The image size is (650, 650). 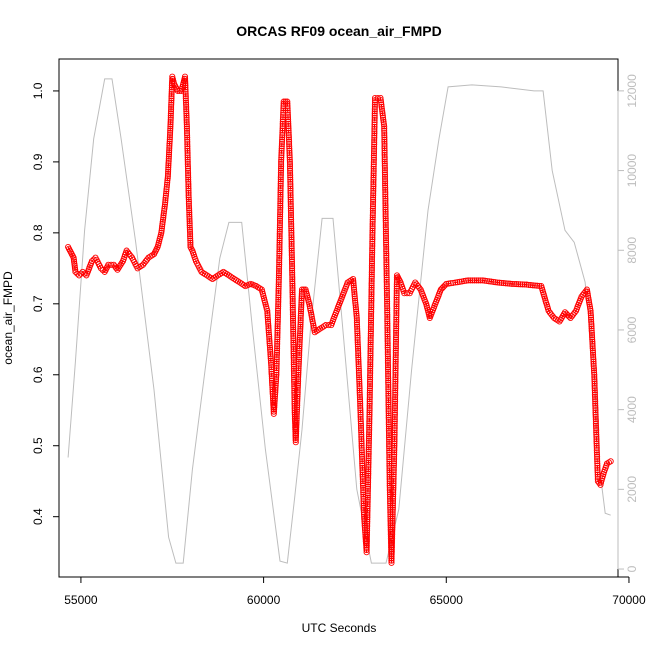 What do you see at coordinates (38, 445) in the screenshot?
I see `y-tick-label: 0.5` at bounding box center [38, 445].